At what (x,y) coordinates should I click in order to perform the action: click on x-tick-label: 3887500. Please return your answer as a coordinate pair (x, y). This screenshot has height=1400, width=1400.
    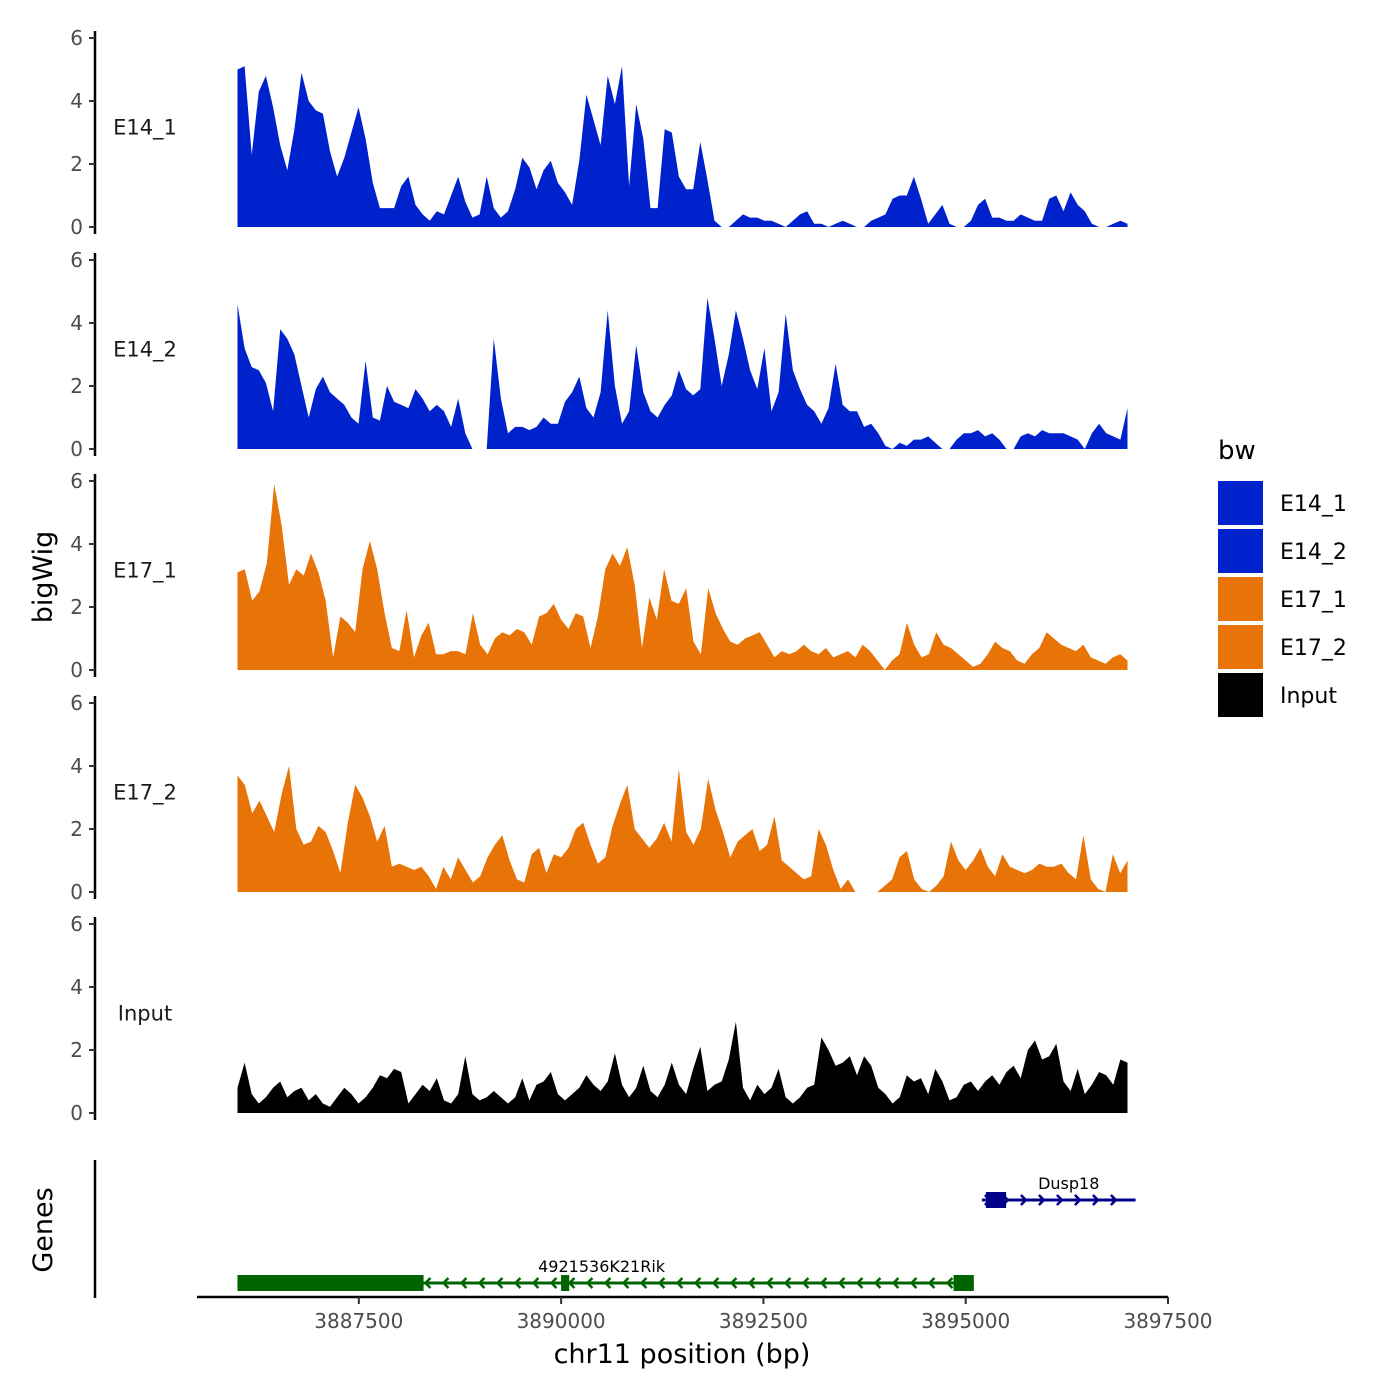
    Looking at the image, I should click on (358, 1321).